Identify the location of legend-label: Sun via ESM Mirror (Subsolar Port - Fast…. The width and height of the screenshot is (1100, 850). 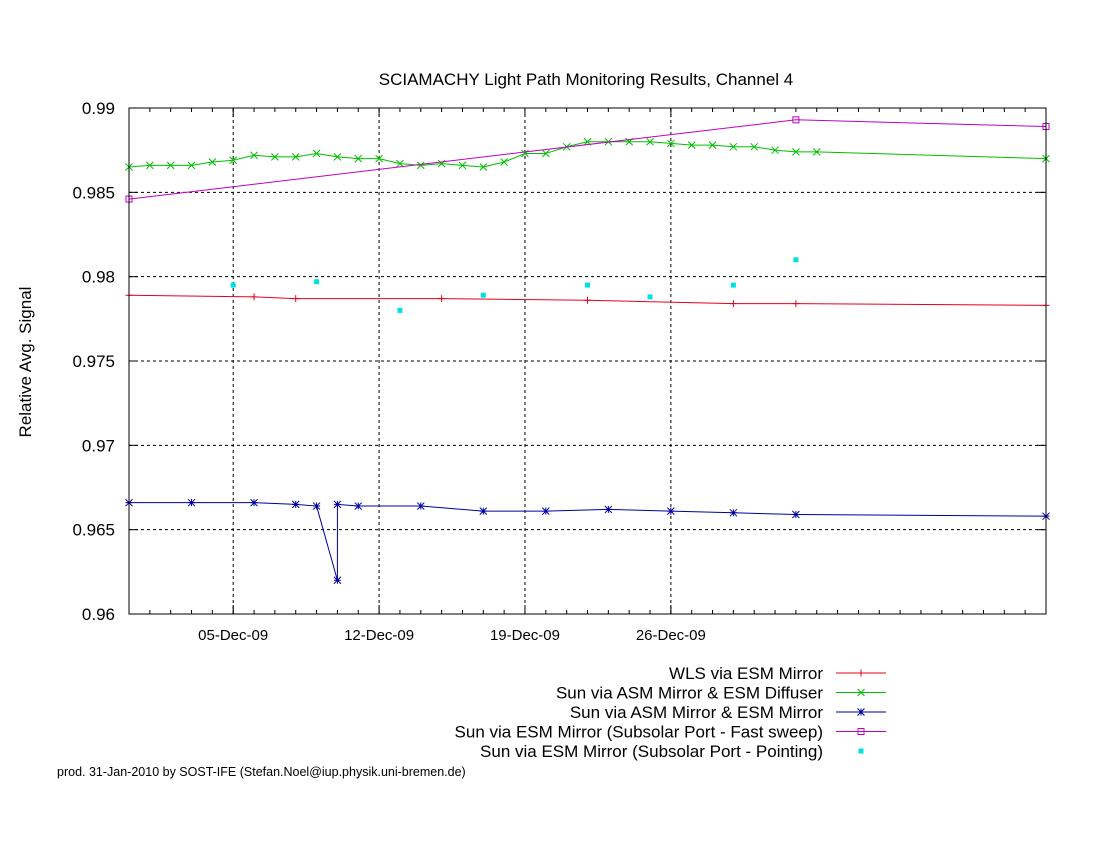
(639, 732).